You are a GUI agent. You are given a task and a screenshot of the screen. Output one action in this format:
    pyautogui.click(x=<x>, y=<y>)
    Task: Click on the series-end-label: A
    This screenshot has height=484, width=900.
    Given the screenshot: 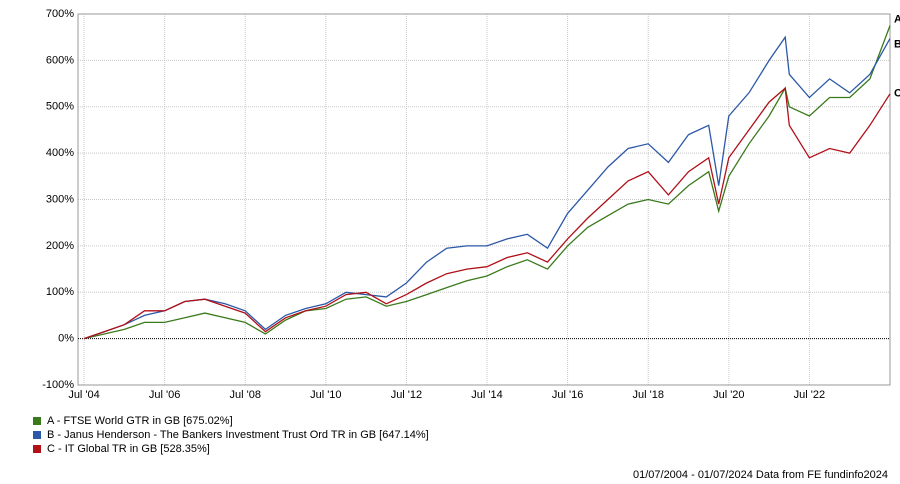 What is the action you would take?
    pyautogui.click(x=897, y=20)
    